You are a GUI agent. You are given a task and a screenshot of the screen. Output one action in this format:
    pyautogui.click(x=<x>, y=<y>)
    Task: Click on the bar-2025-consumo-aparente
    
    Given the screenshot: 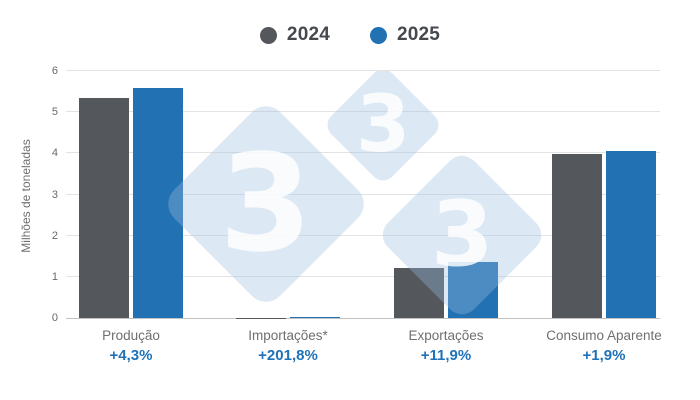 What is the action you would take?
    pyautogui.click(x=631, y=234)
    